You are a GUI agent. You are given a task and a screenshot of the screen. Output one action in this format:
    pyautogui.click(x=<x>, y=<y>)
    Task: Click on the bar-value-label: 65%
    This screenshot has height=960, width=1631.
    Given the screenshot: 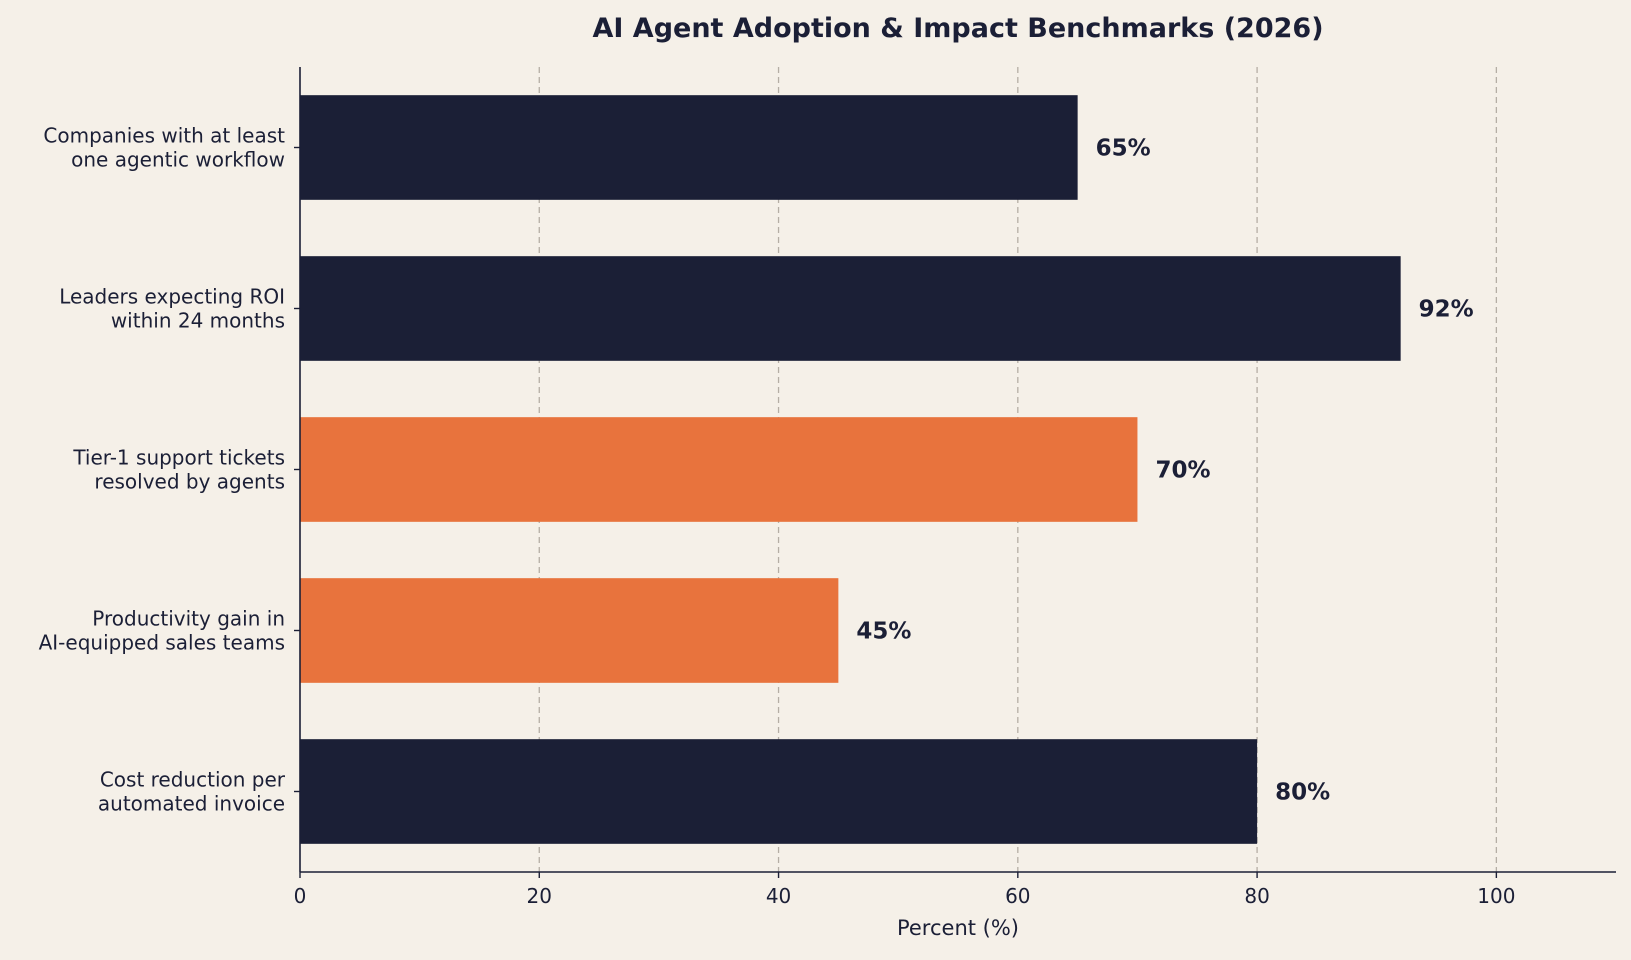 What is the action you would take?
    pyautogui.click(x=1123, y=149)
    